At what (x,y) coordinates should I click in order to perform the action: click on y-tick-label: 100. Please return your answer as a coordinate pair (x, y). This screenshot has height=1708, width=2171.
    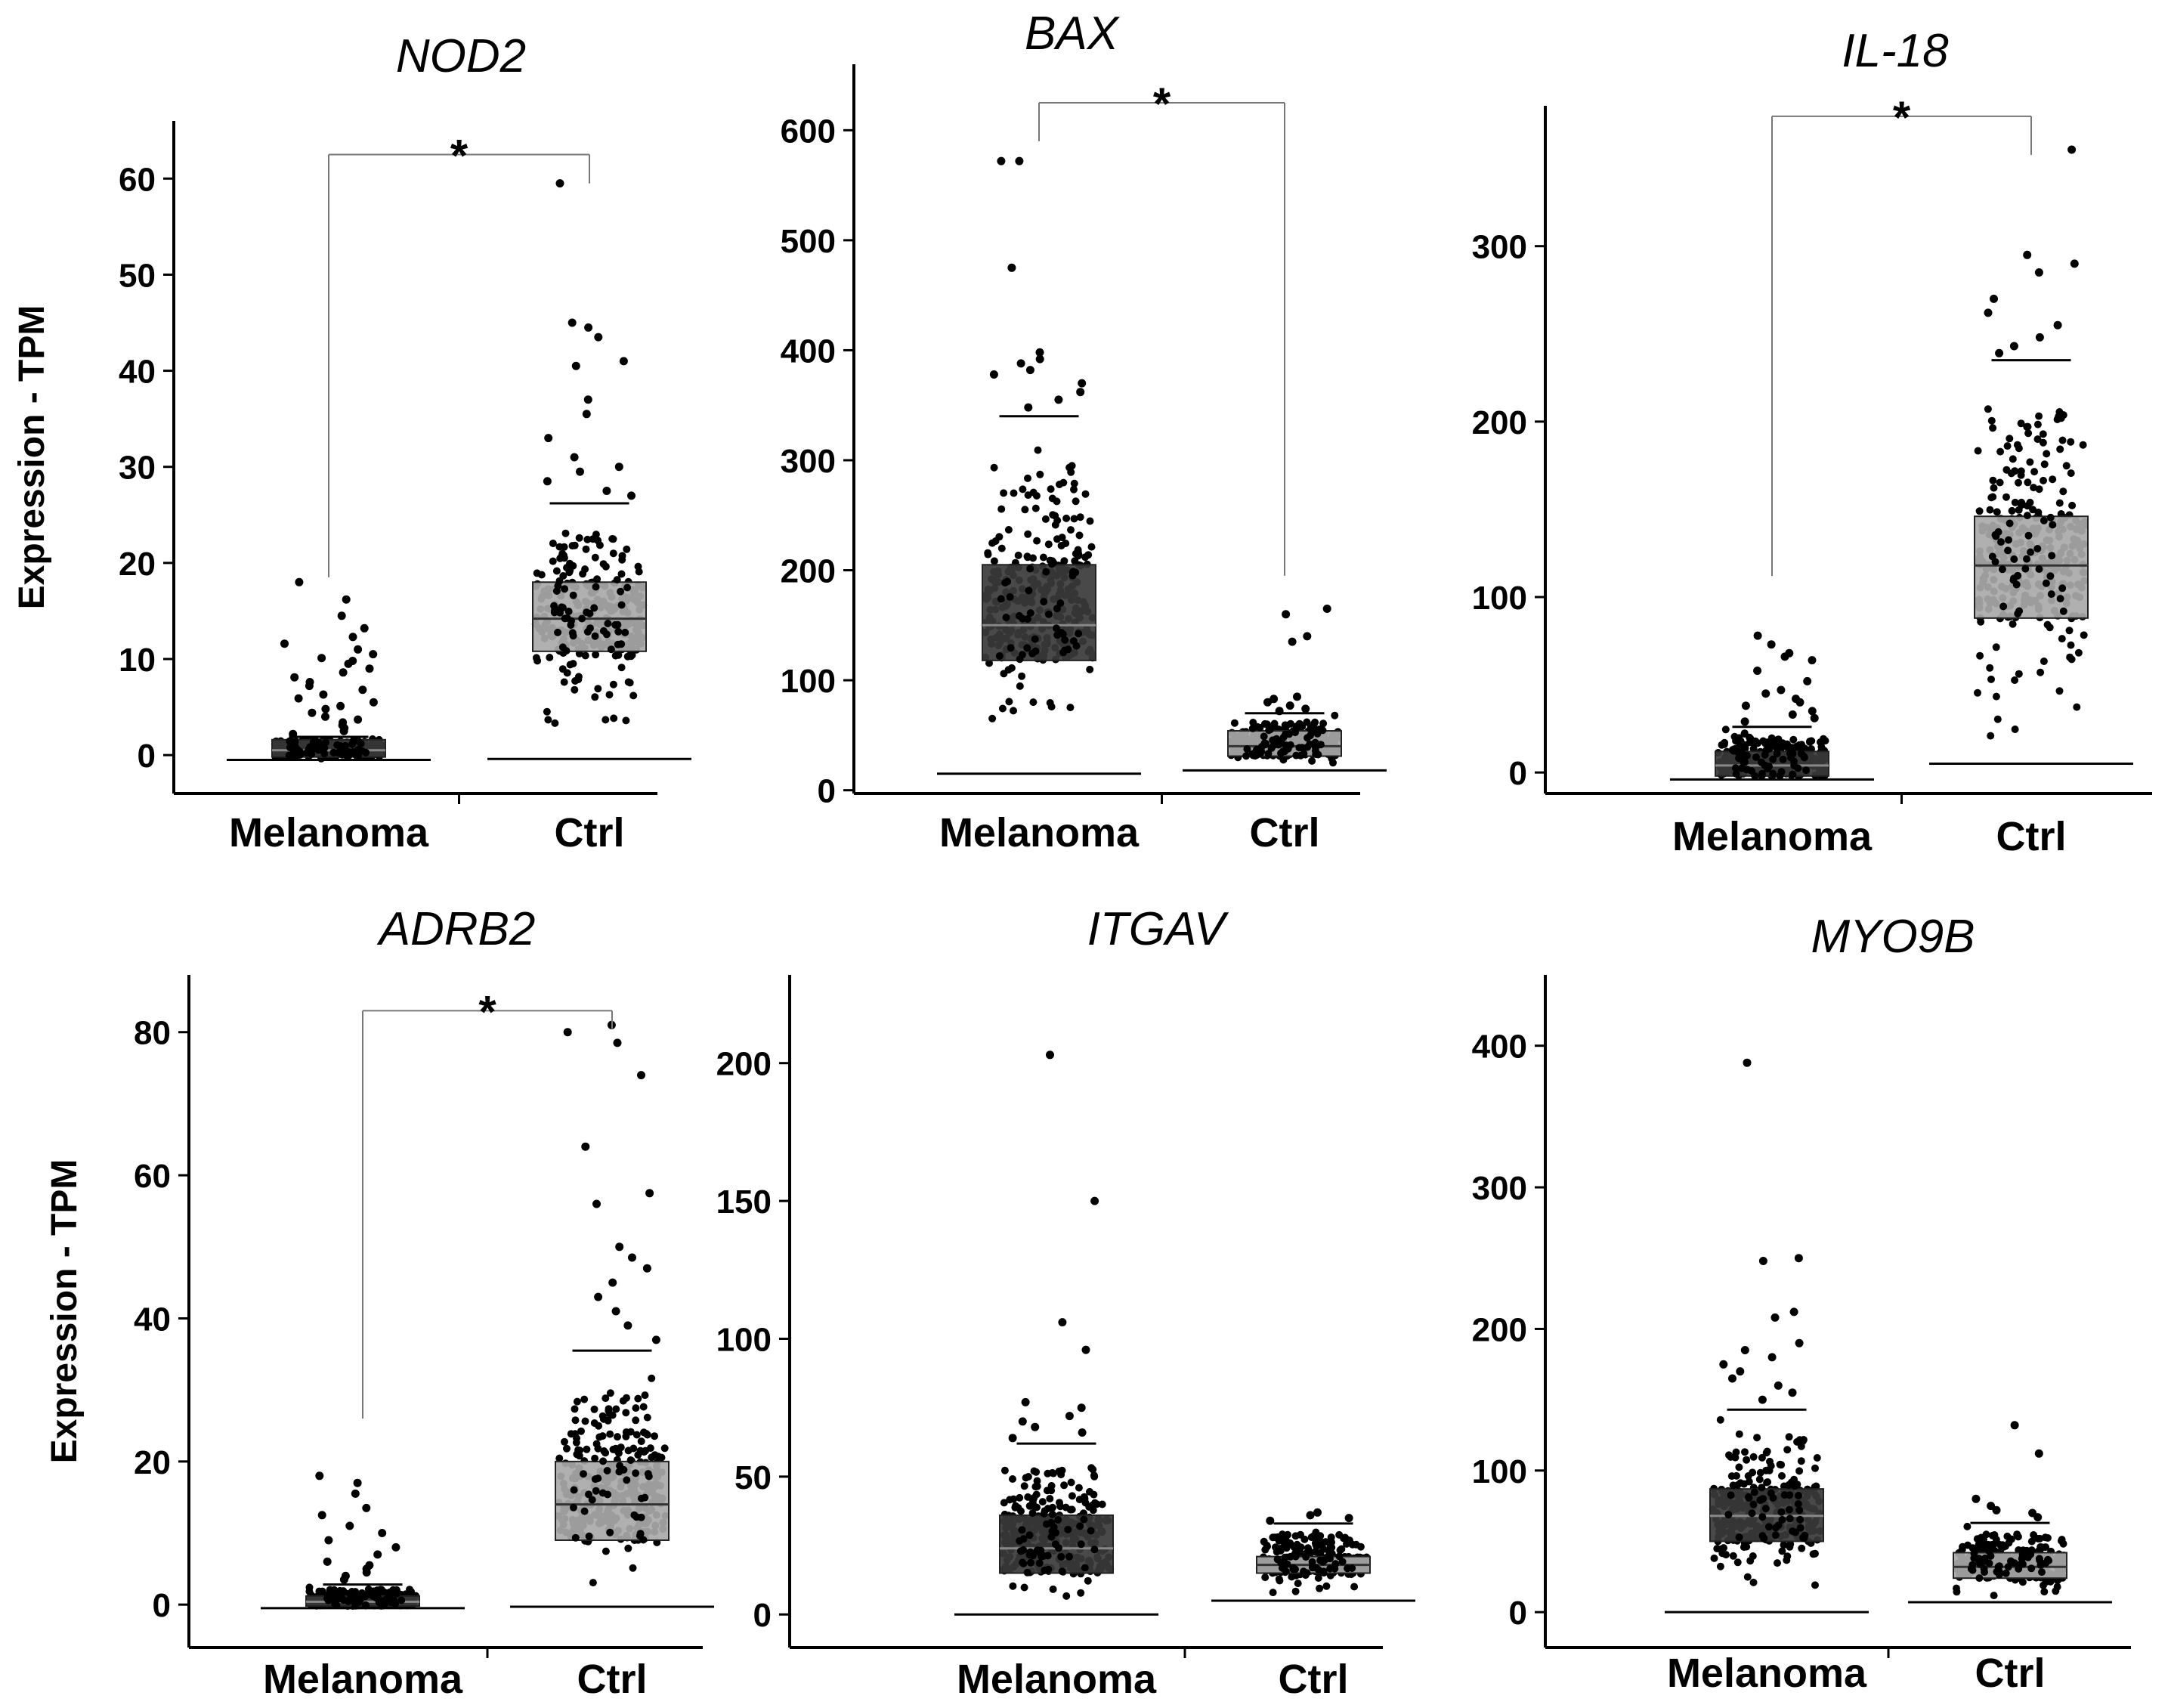
    Looking at the image, I should click on (809, 681).